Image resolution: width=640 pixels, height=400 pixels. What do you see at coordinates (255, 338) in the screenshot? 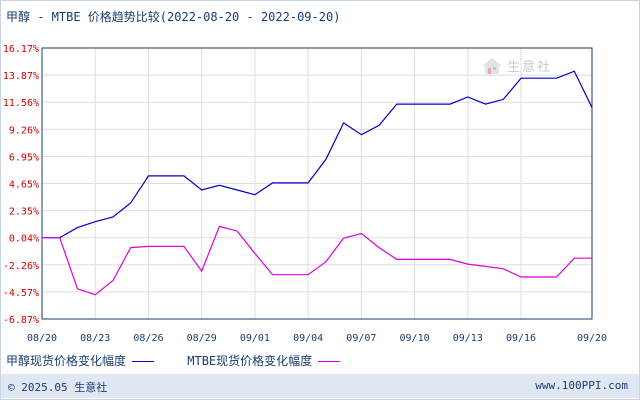
I see `x-tick-label: 09/01` at bounding box center [255, 338].